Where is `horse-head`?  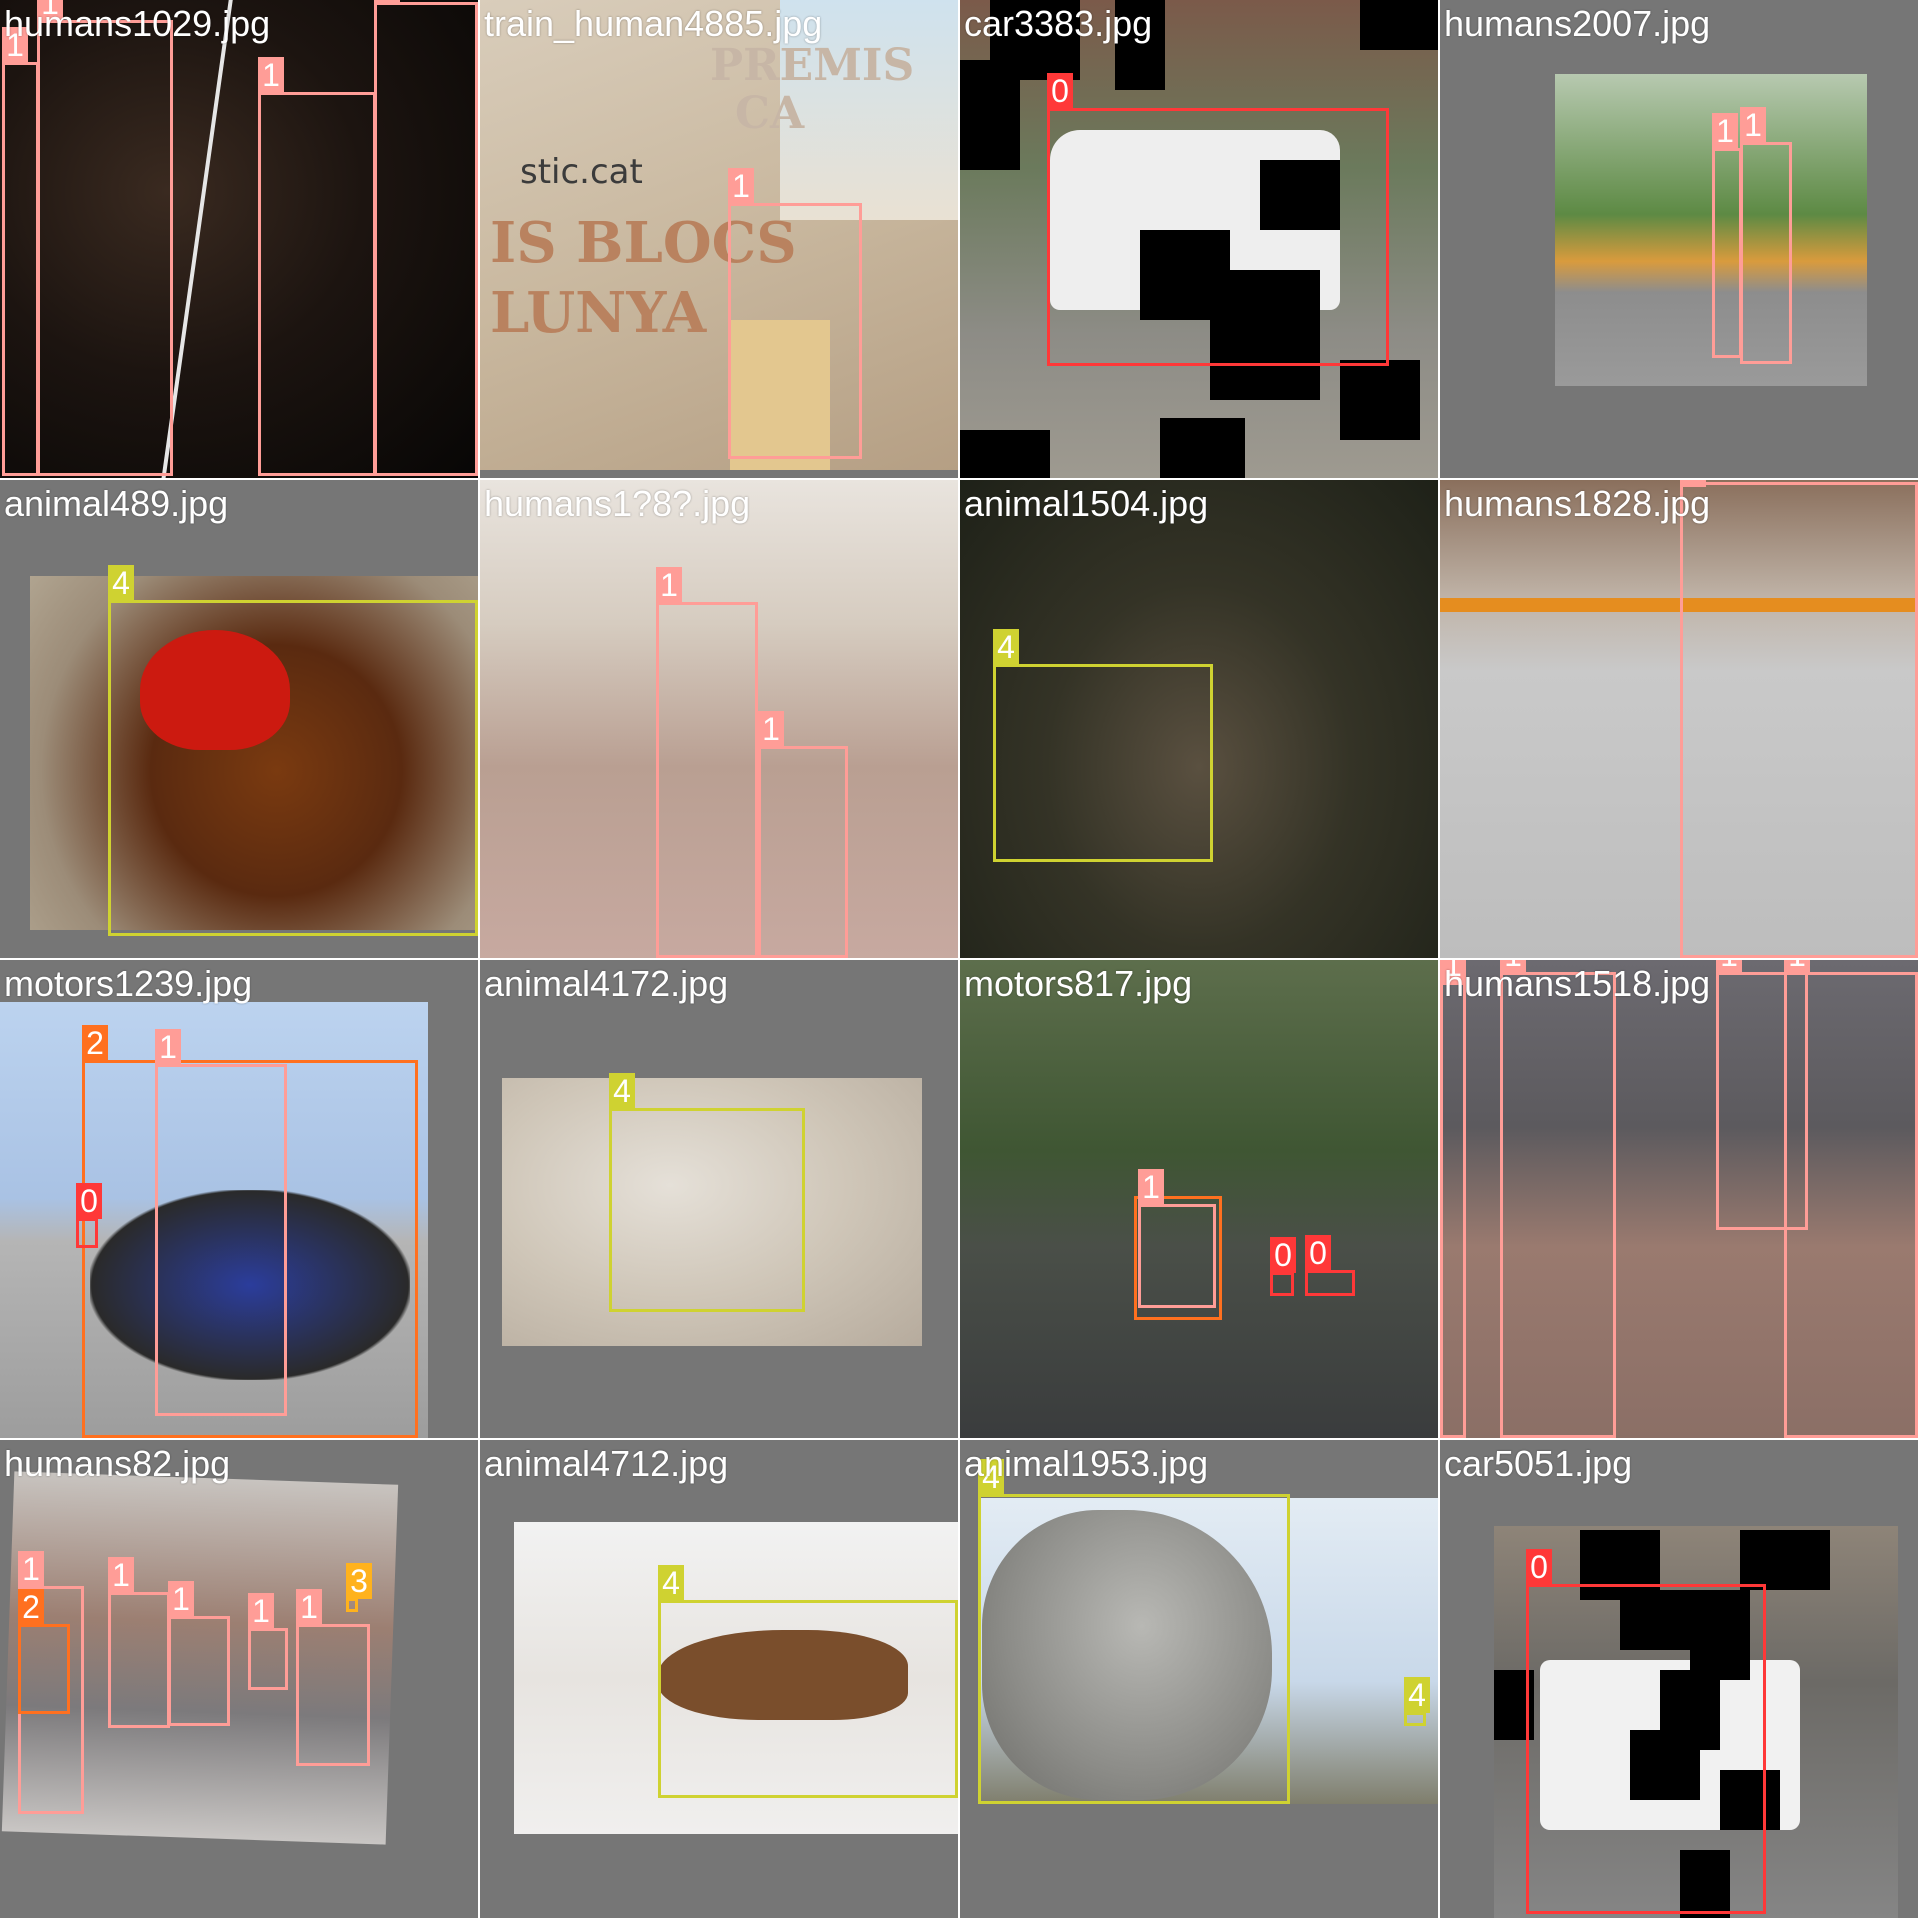 horse-head is located at coordinates (1127, 1655).